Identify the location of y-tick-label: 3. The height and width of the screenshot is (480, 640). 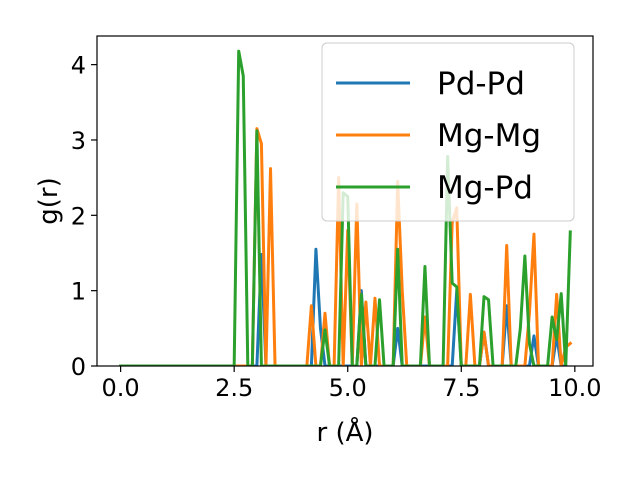
(78, 141).